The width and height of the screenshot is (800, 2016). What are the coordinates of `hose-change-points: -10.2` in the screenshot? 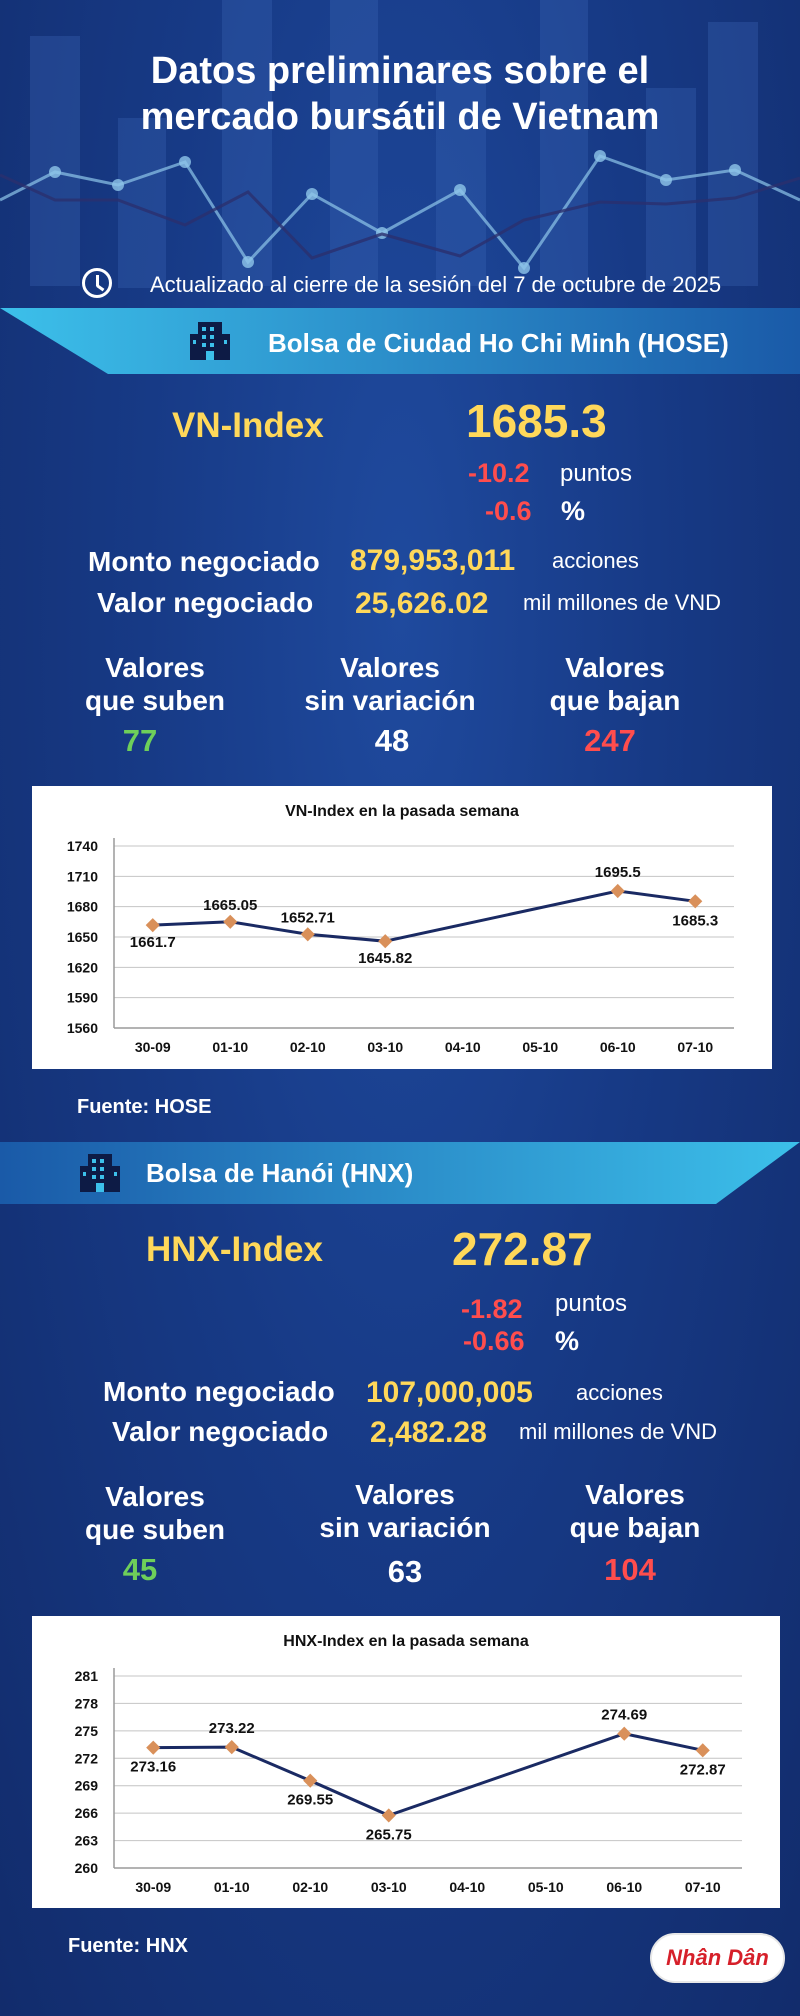 It's located at (499, 473).